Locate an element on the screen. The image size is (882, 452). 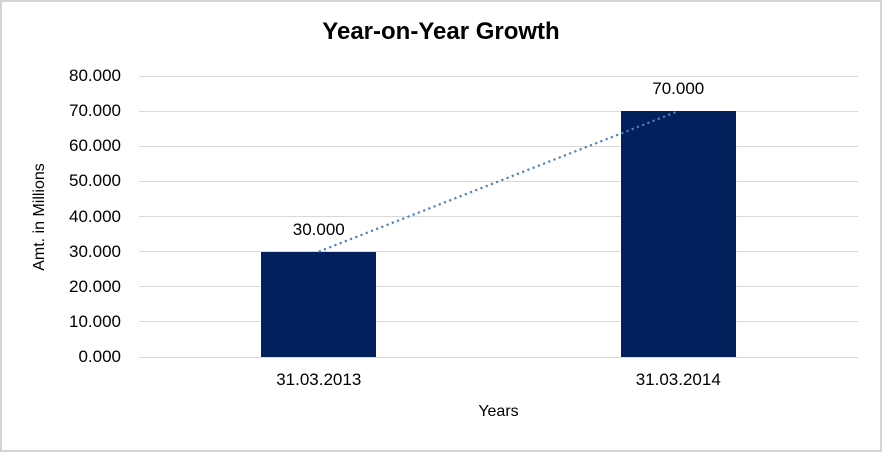
x-category-label: 31.03.2014 is located at coordinates (678, 379).